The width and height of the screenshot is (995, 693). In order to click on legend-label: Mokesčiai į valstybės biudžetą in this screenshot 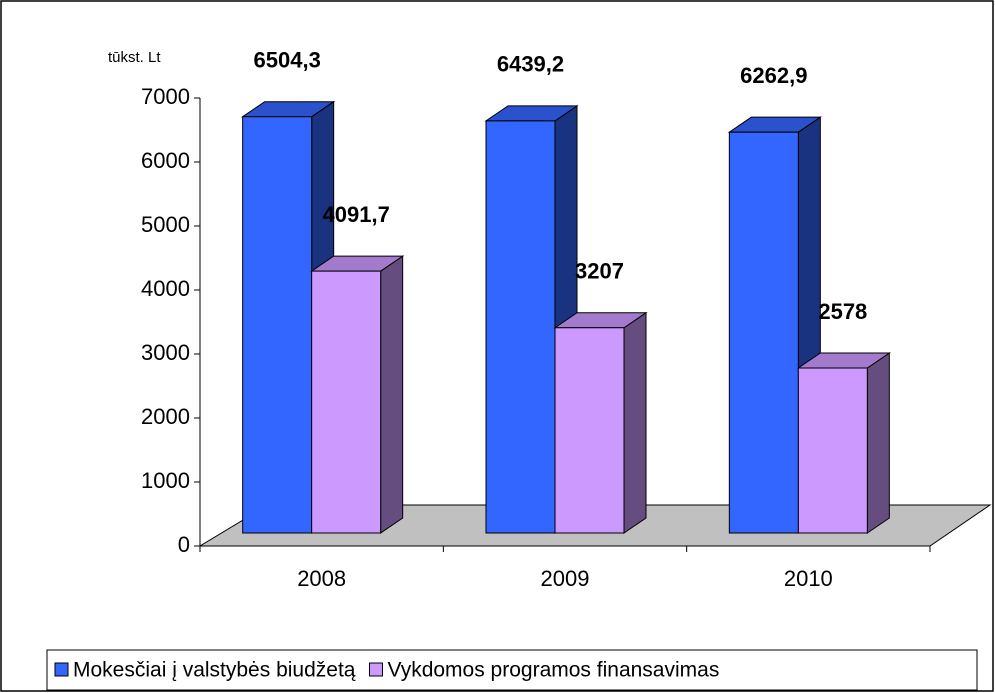, I will do `click(214, 670)`.